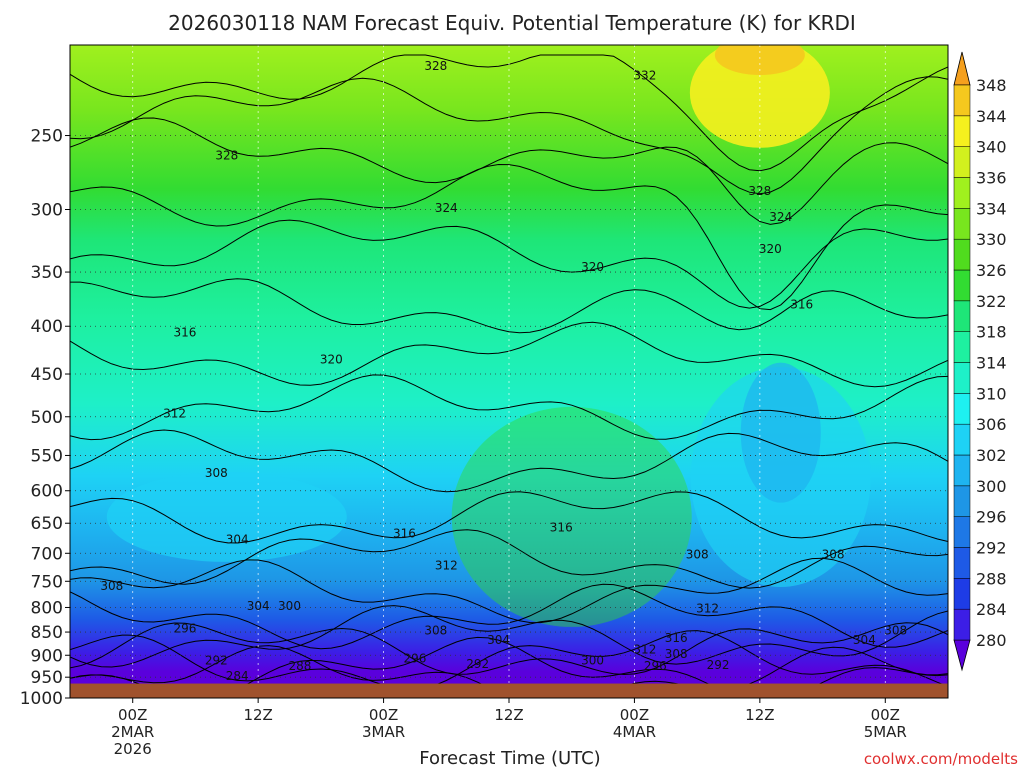 The height and width of the screenshot is (768, 1024). What do you see at coordinates (47, 137) in the screenshot?
I see `y-tick-label: 250` at bounding box center [47, 137].